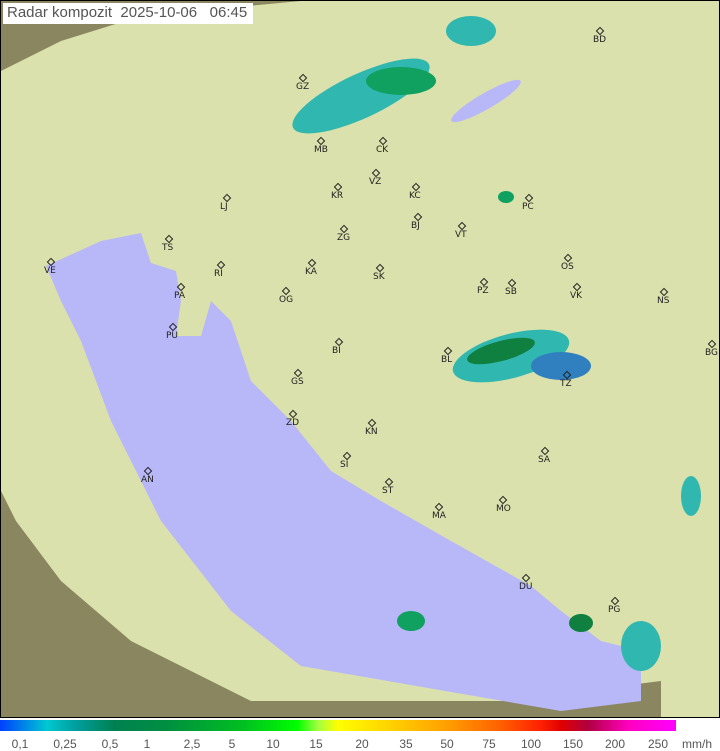  Describe the element at coordinates (486, 101) in the screenshot. I see `lake-balaton` at that location.